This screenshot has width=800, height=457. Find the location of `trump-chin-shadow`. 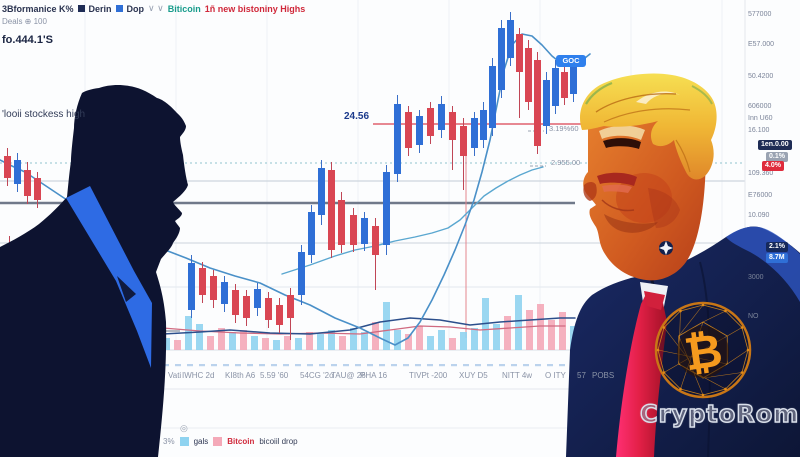

trump-chin-shadow is located at coordinates (631, 223).